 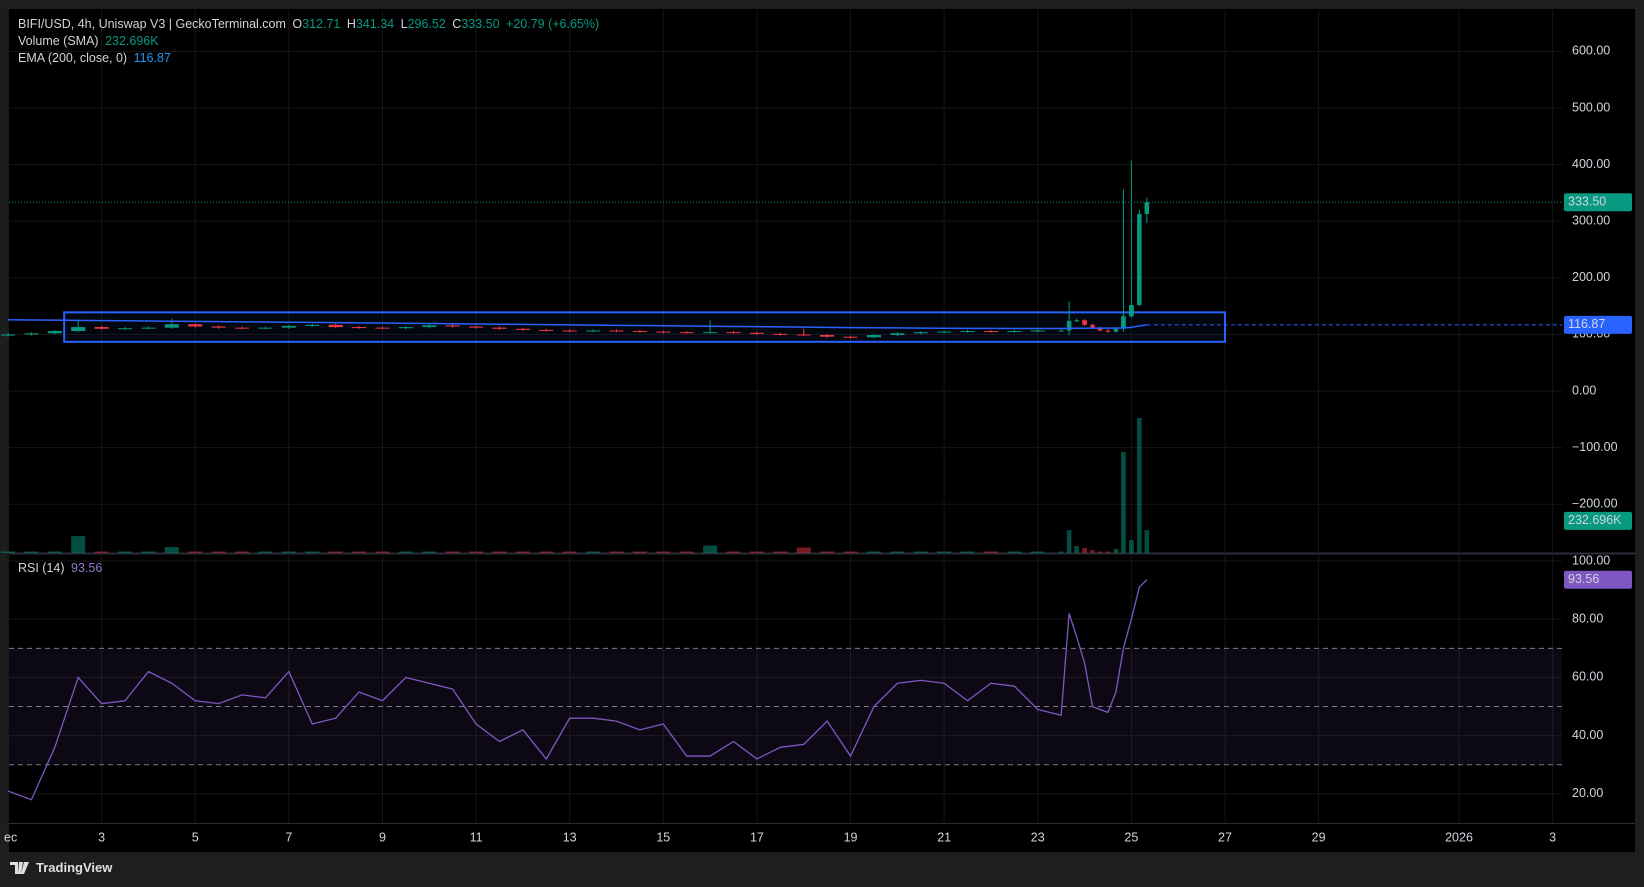 What do you see at coordinates (1595, 520) in the screenshot?
I see `volume-label: 232.696K` at bounding box center [1595, 520].